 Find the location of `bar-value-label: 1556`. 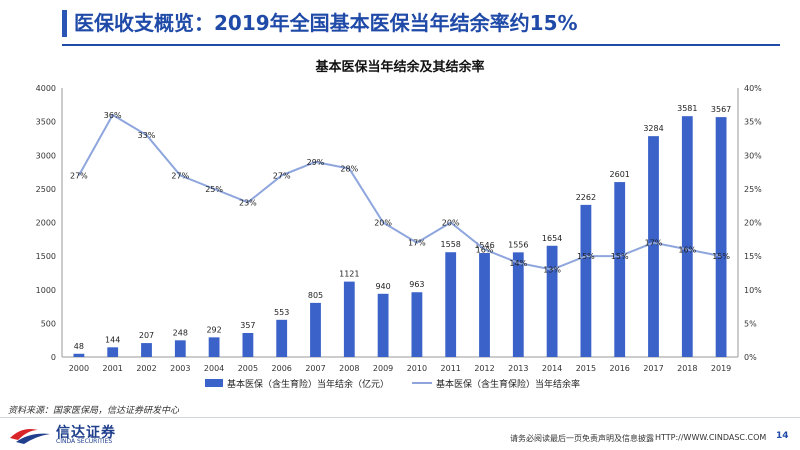

bar-value-label: 1556 is located at coordinates (518, 244).